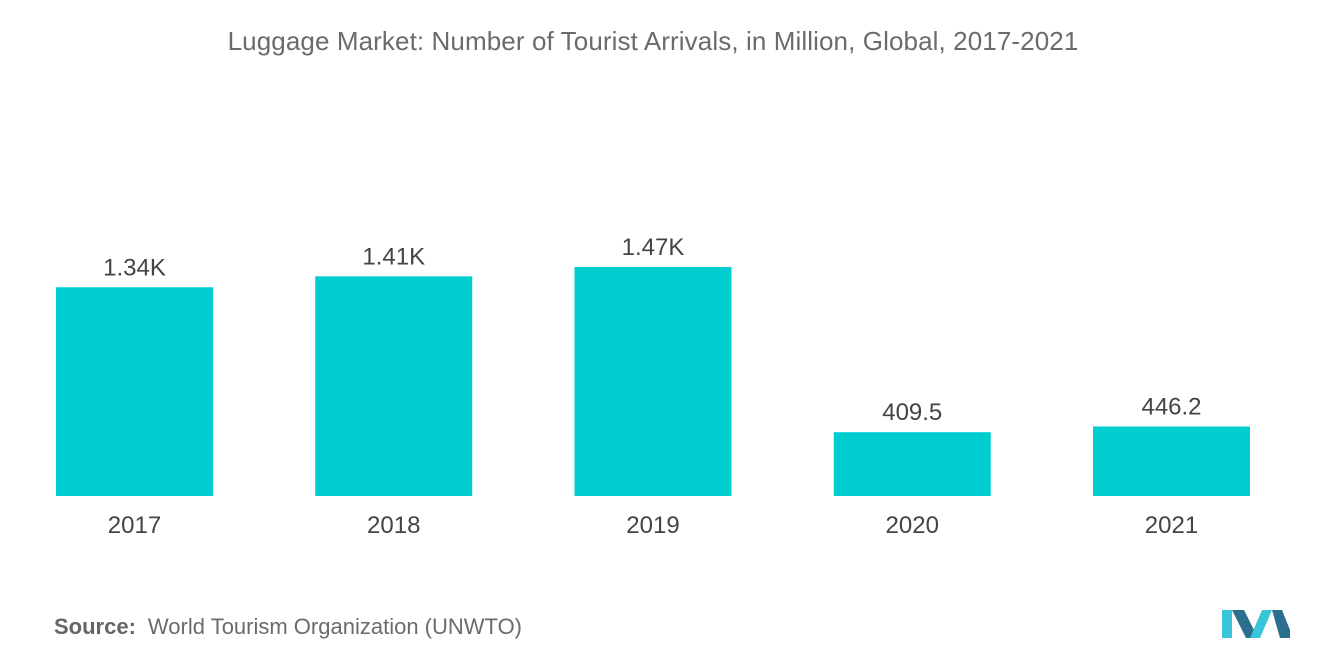 This screenshot has height=665, width=1320. What do you see at coordinates (912, 412) in the screenshot?
I see `data-label-2020: 409.5` at bounding box center [912, 412].